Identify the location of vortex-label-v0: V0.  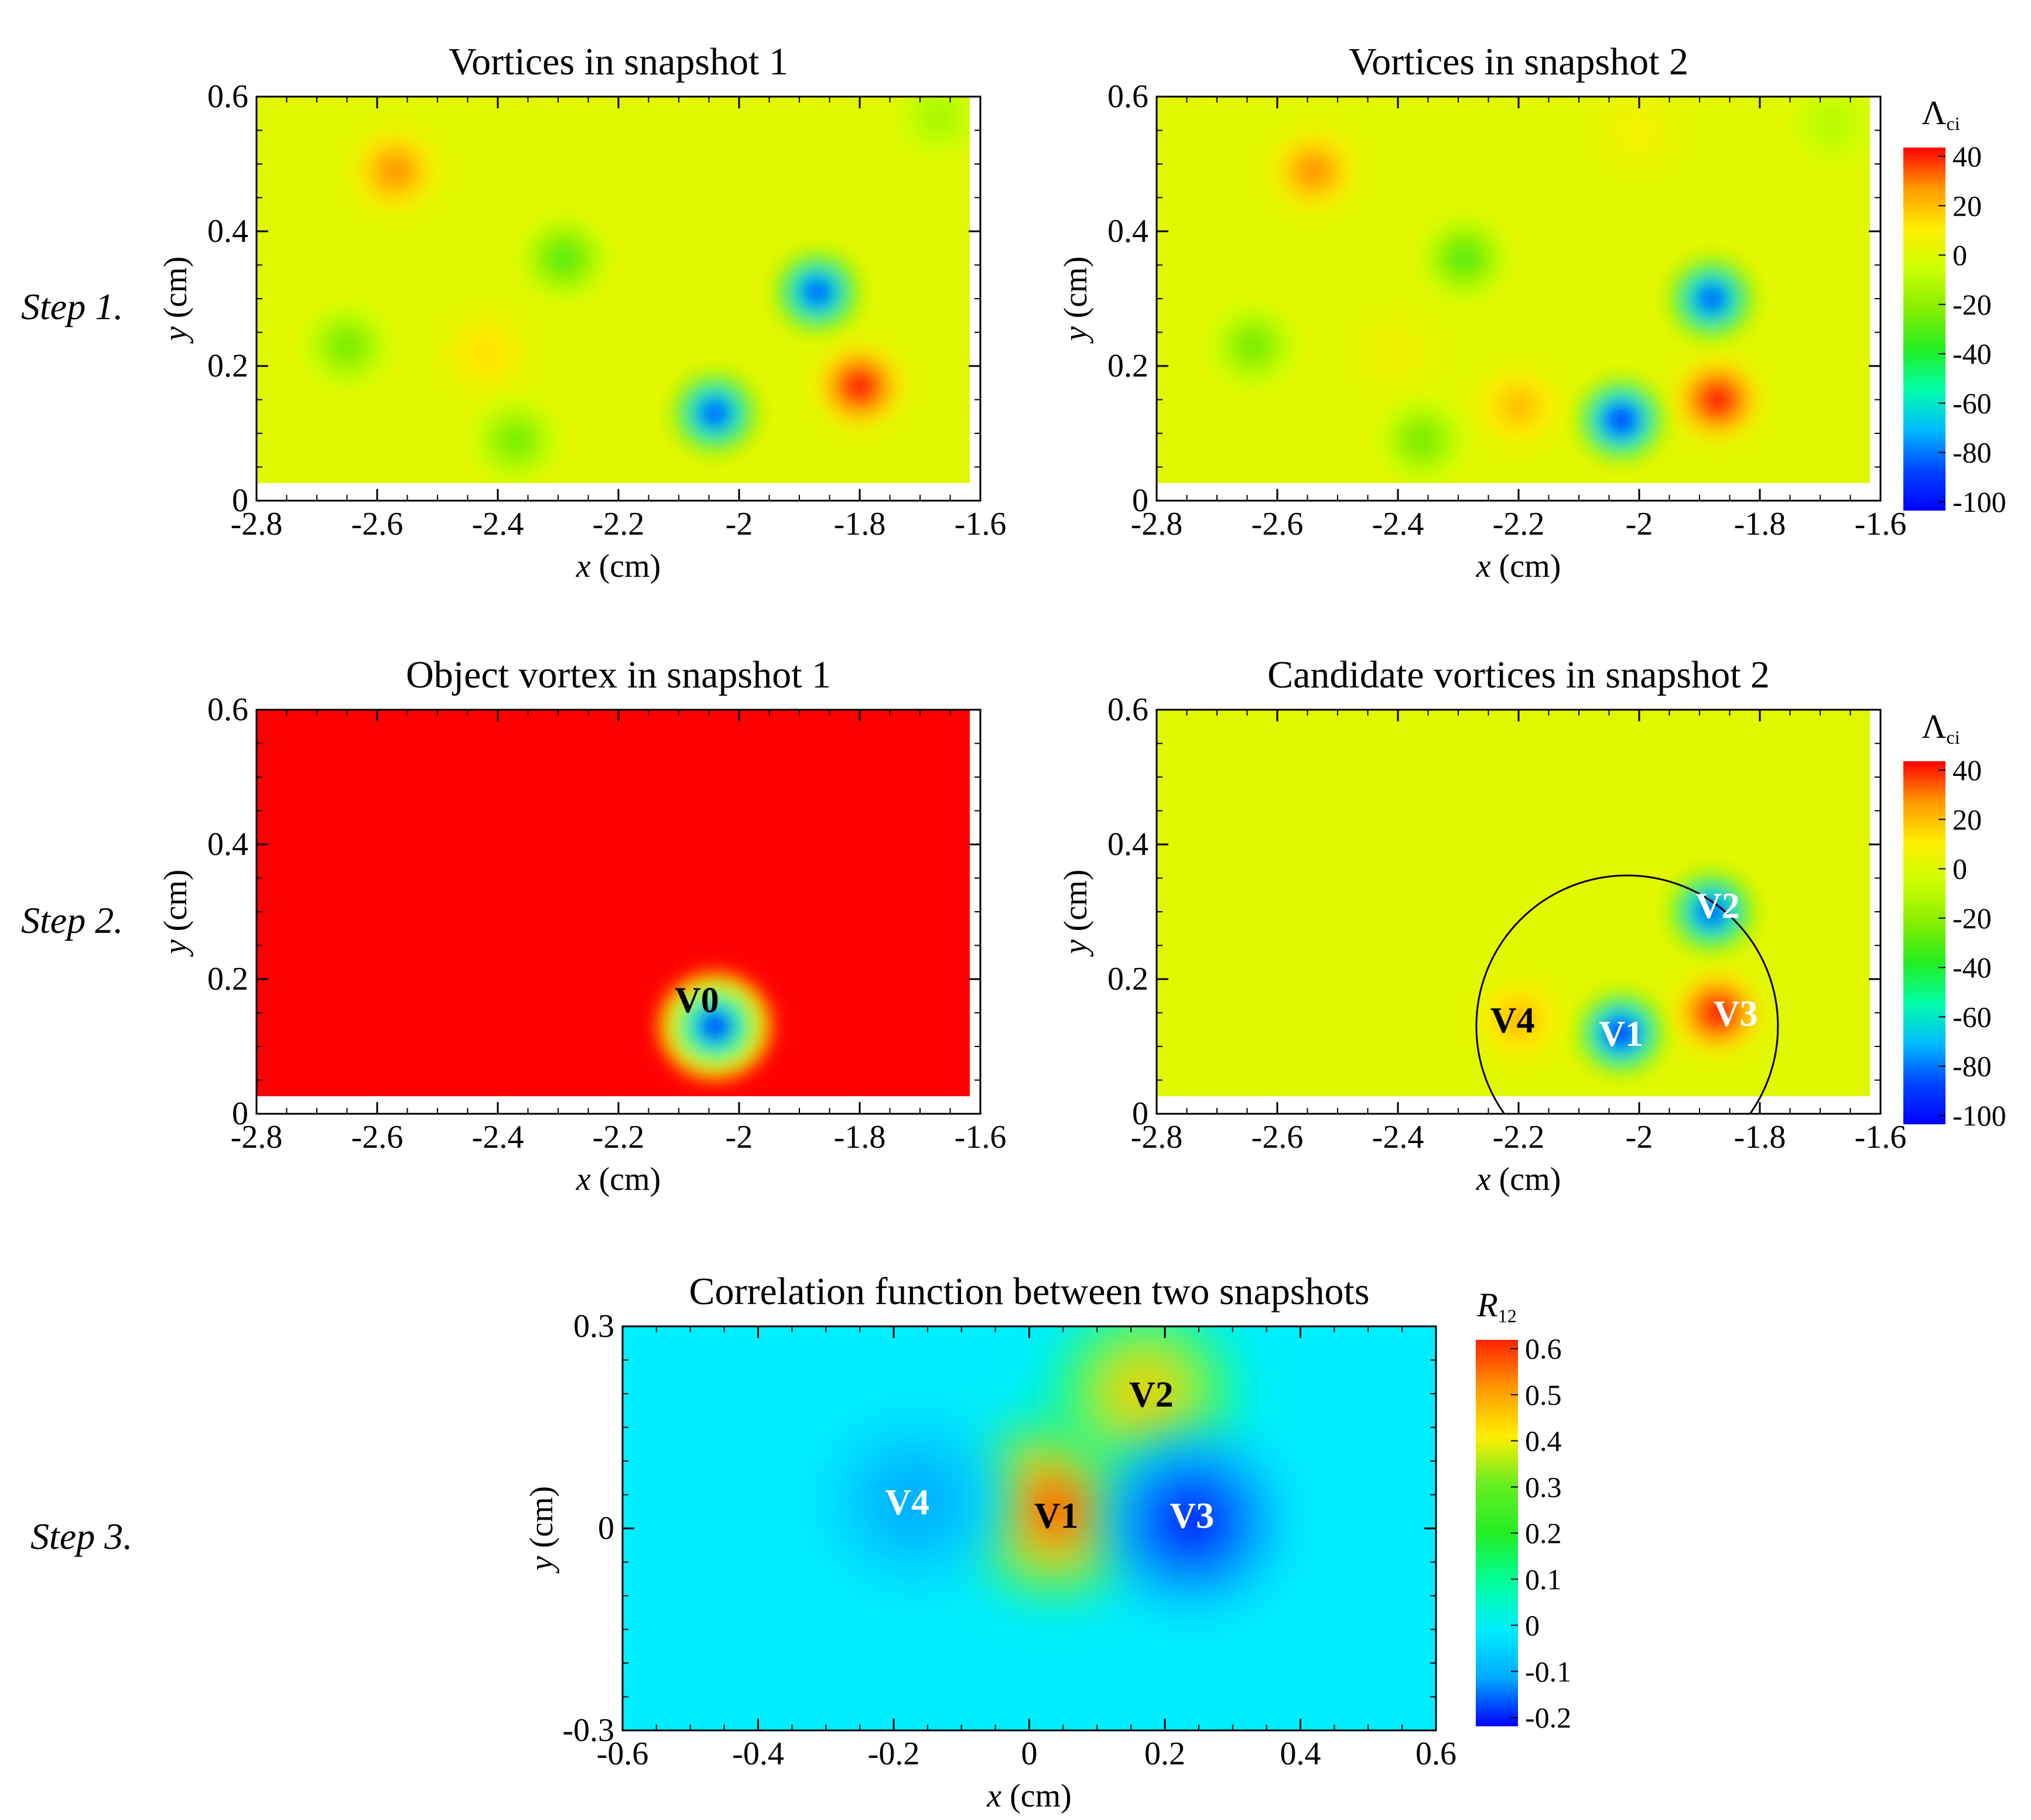
(697, 1001).